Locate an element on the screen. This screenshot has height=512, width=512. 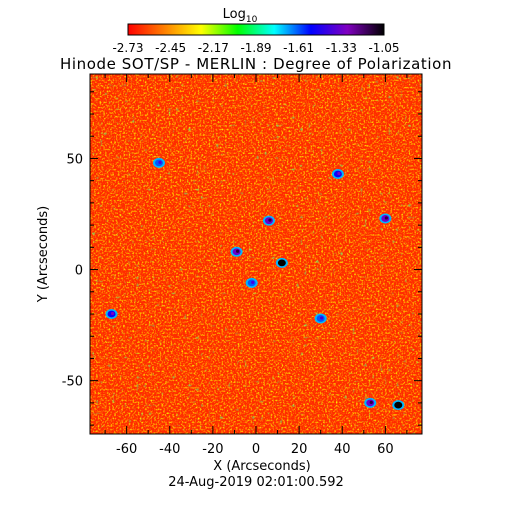
colorbar-label-sub: 10 is located at coordinates (252, 20).